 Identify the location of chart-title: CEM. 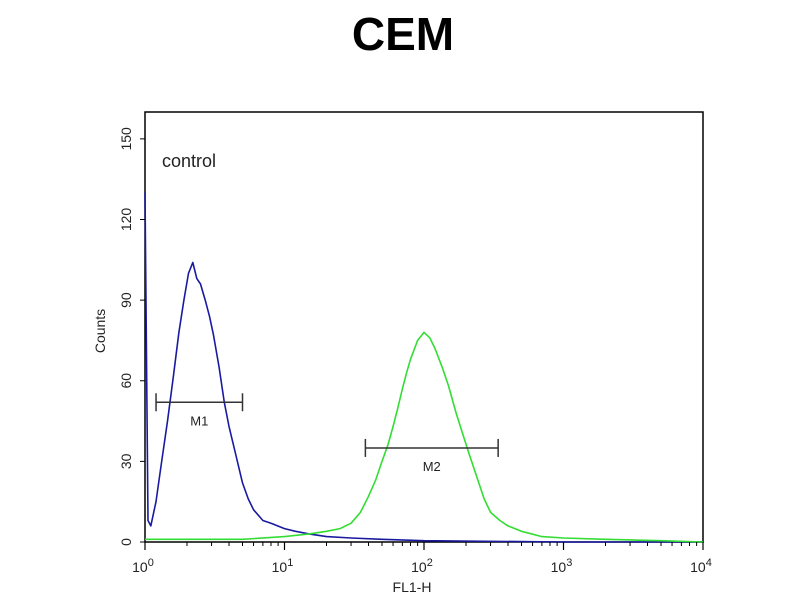
(403, 34).